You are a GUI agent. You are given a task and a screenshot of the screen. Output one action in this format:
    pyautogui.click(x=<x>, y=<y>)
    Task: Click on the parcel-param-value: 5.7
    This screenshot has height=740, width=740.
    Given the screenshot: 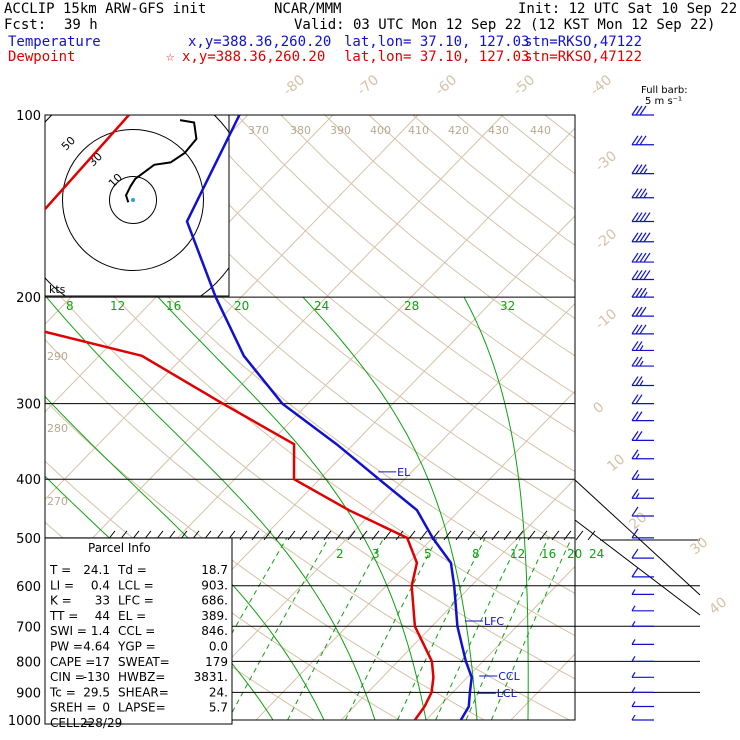 What is the action you would take?
    pyautogui.click(x=218, y=708)
    